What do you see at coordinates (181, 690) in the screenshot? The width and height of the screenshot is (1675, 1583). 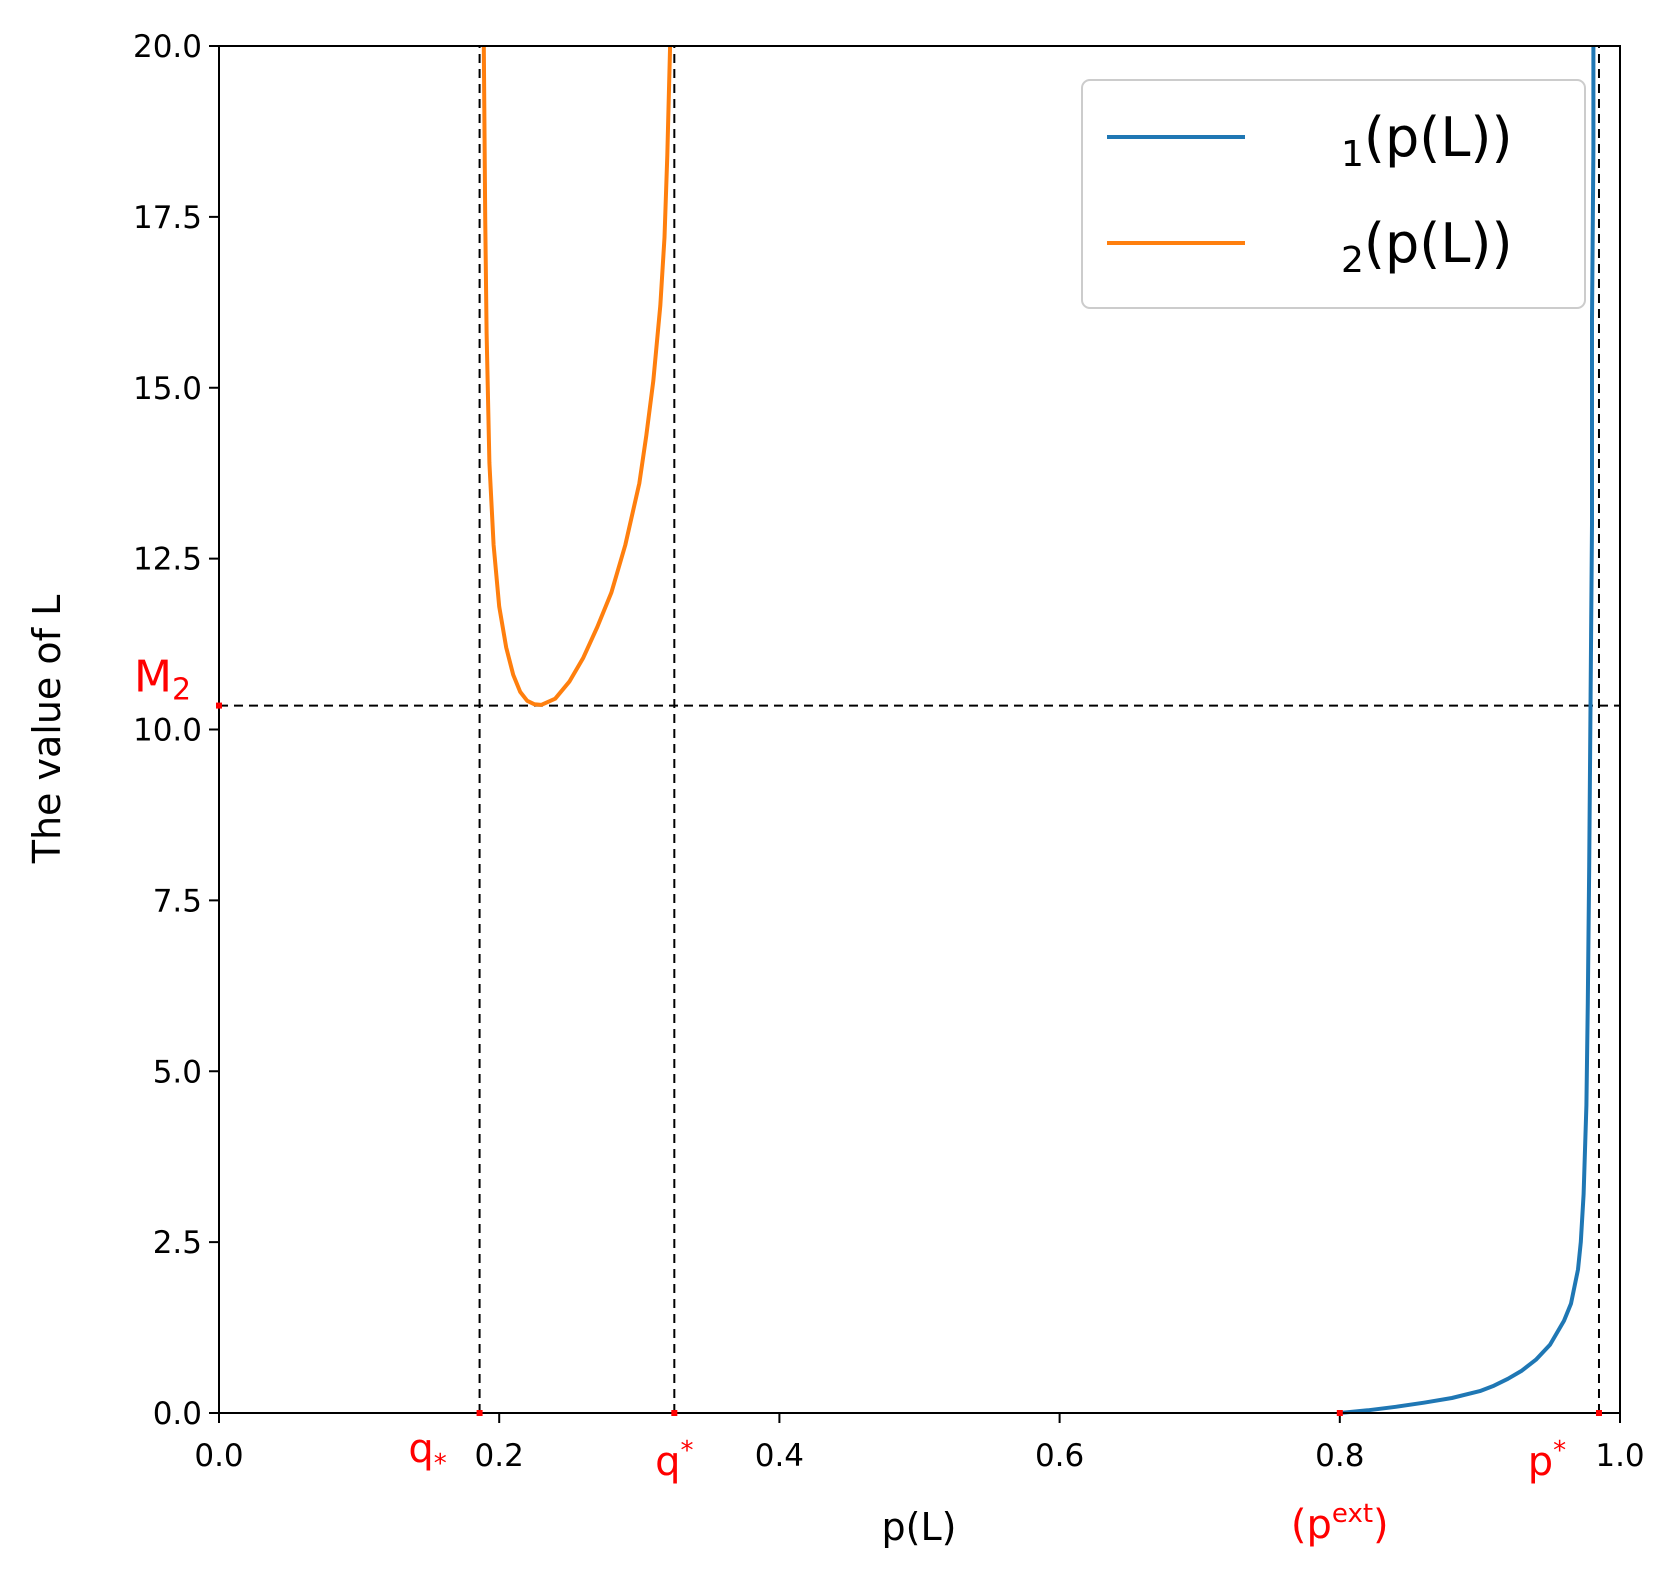 I see `annotation-subscript: 2` at bounding box center [181, 690].